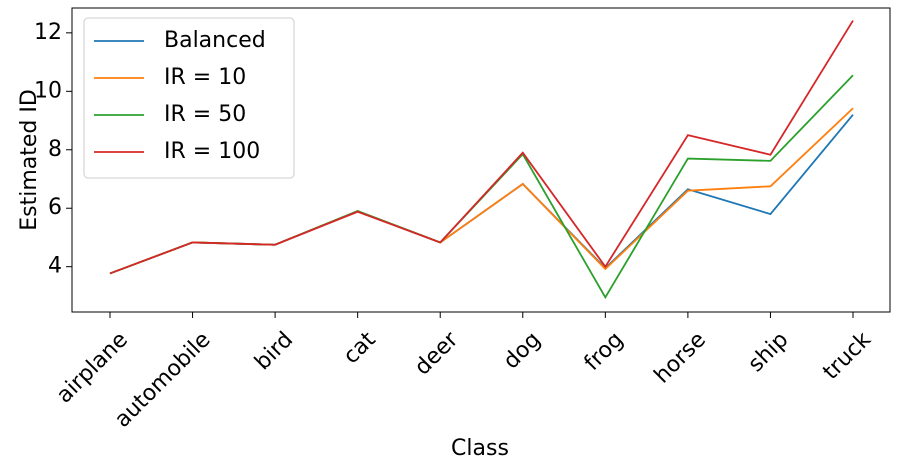 The height and width of the screenshot is (472, 897). Describe the element at coordinates (680, 357) in the screenshot. I see `x-tick-label: horse` at that location.